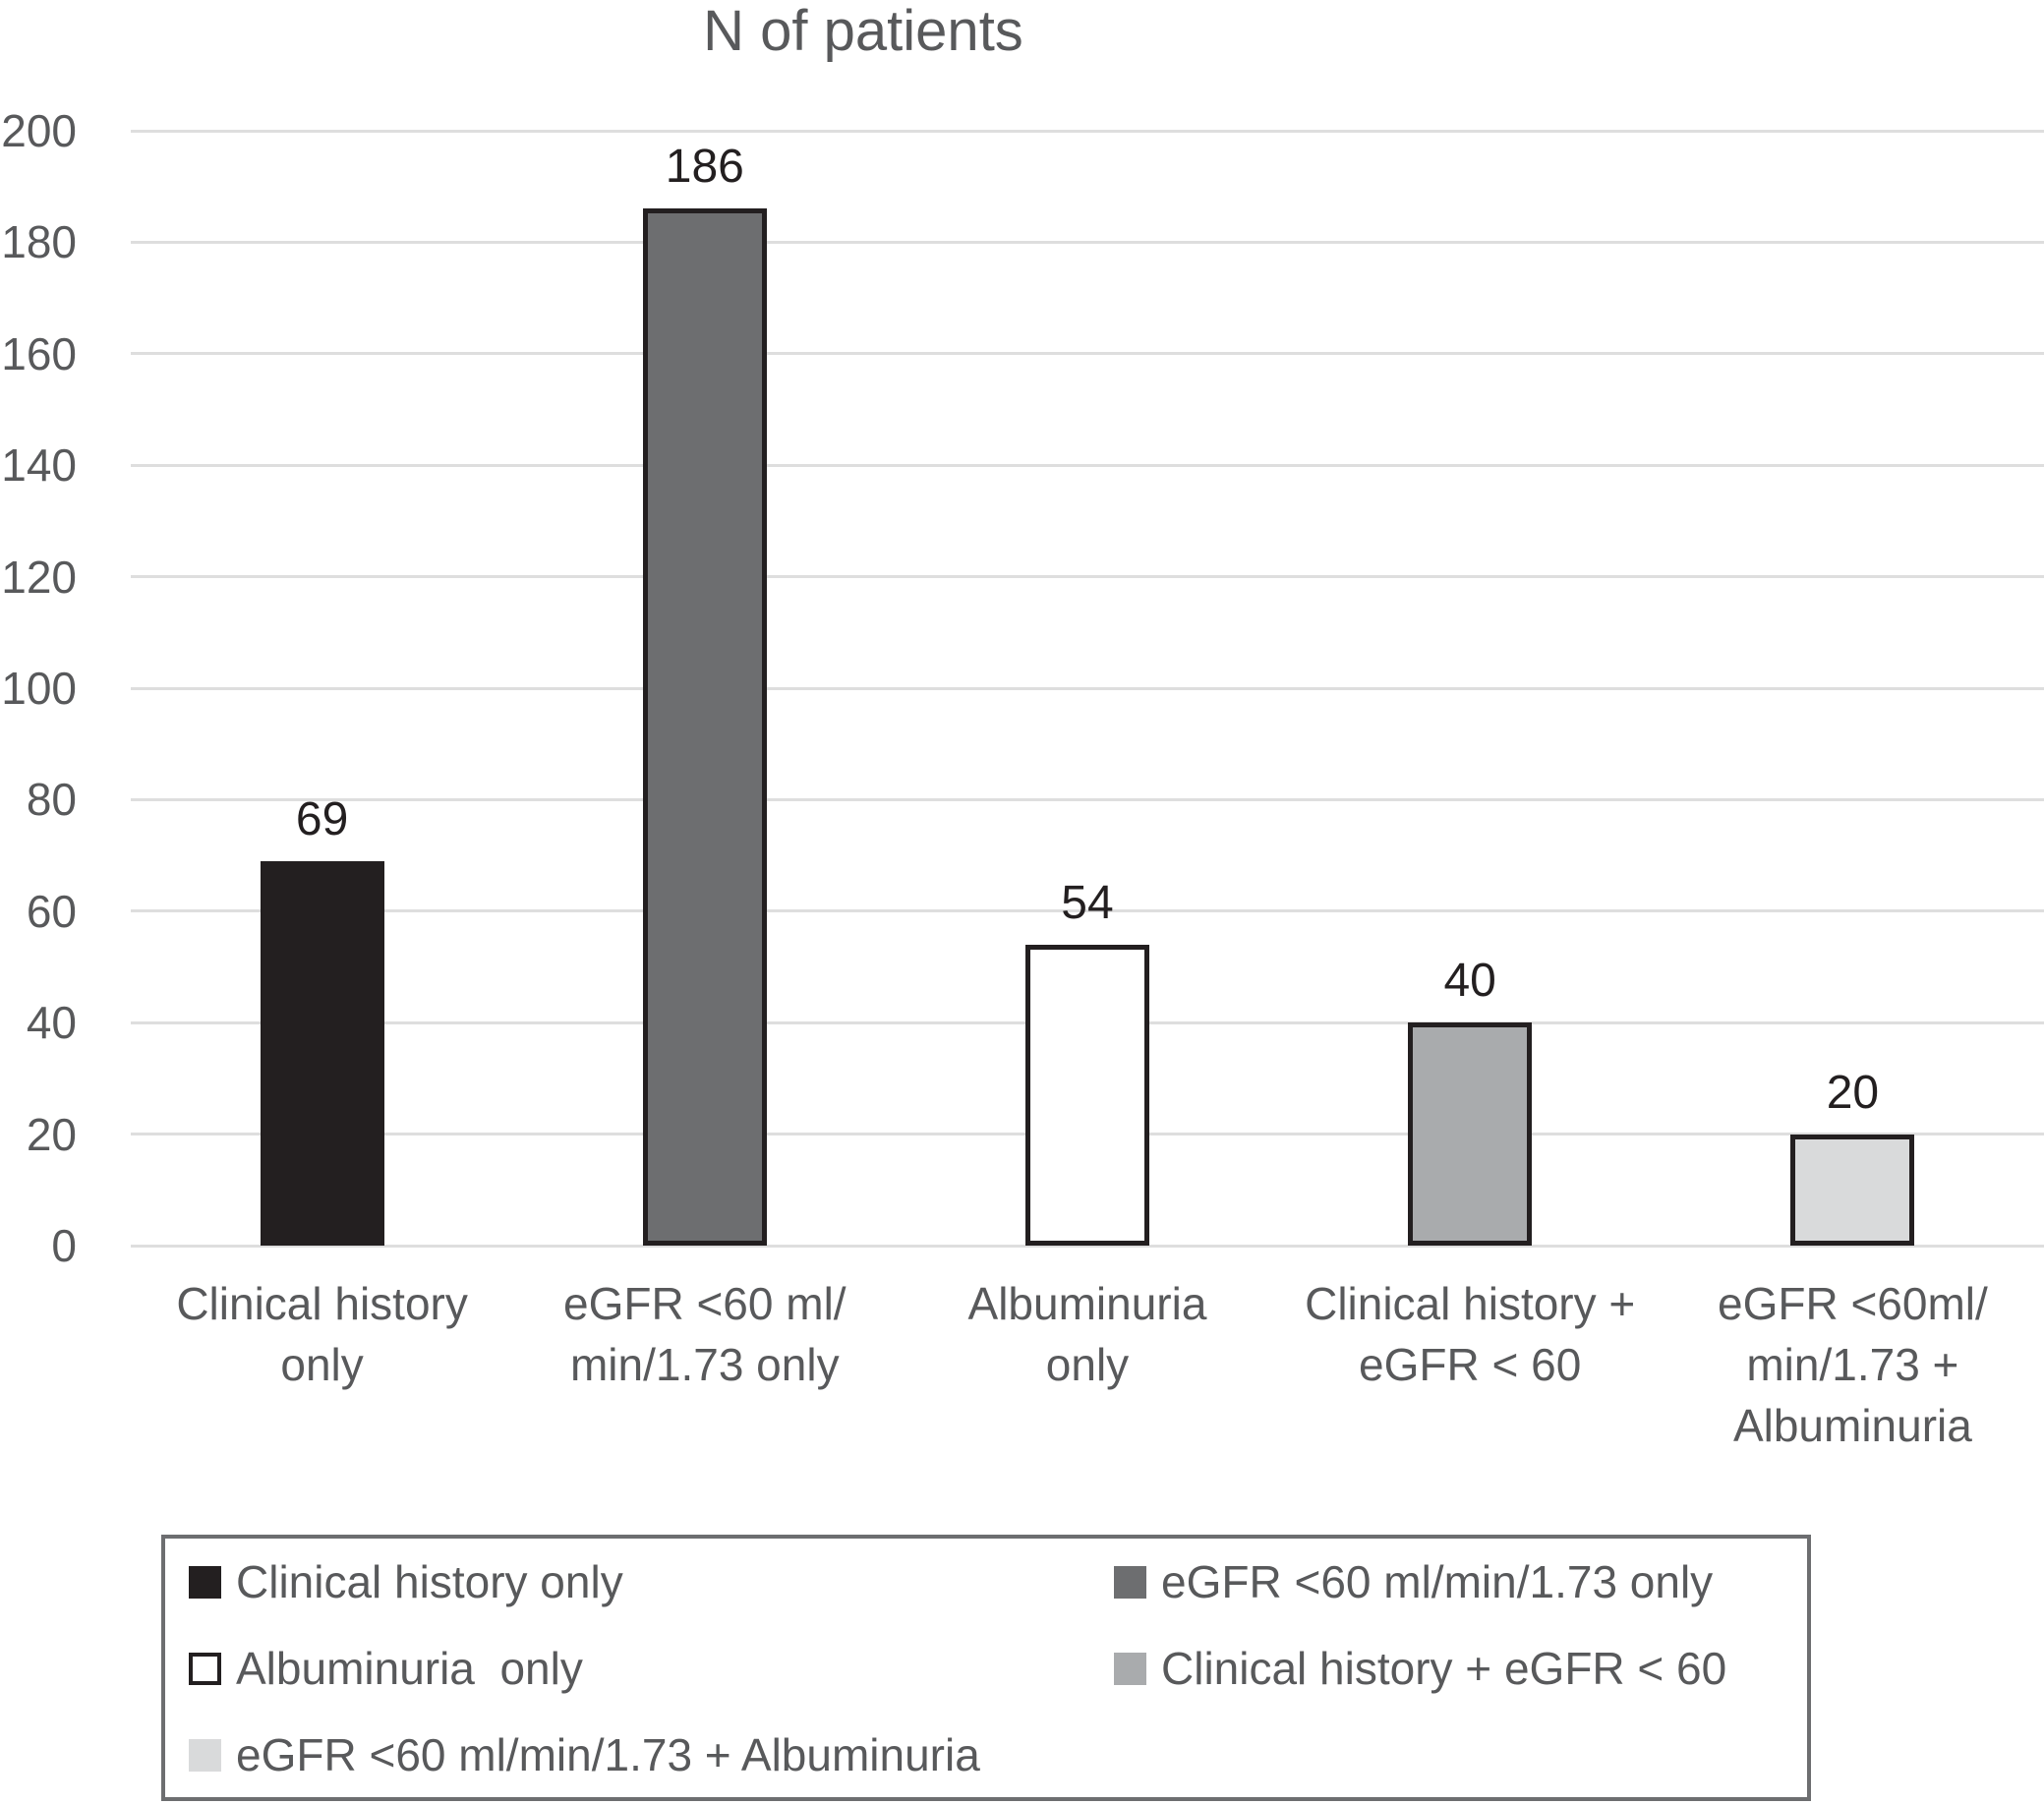 This screenshot has width=2044, height=1805. Describe the element at coordinates (51, 911) in the screenshot. I see `y-axis-tick-label-60: 60` at that location.